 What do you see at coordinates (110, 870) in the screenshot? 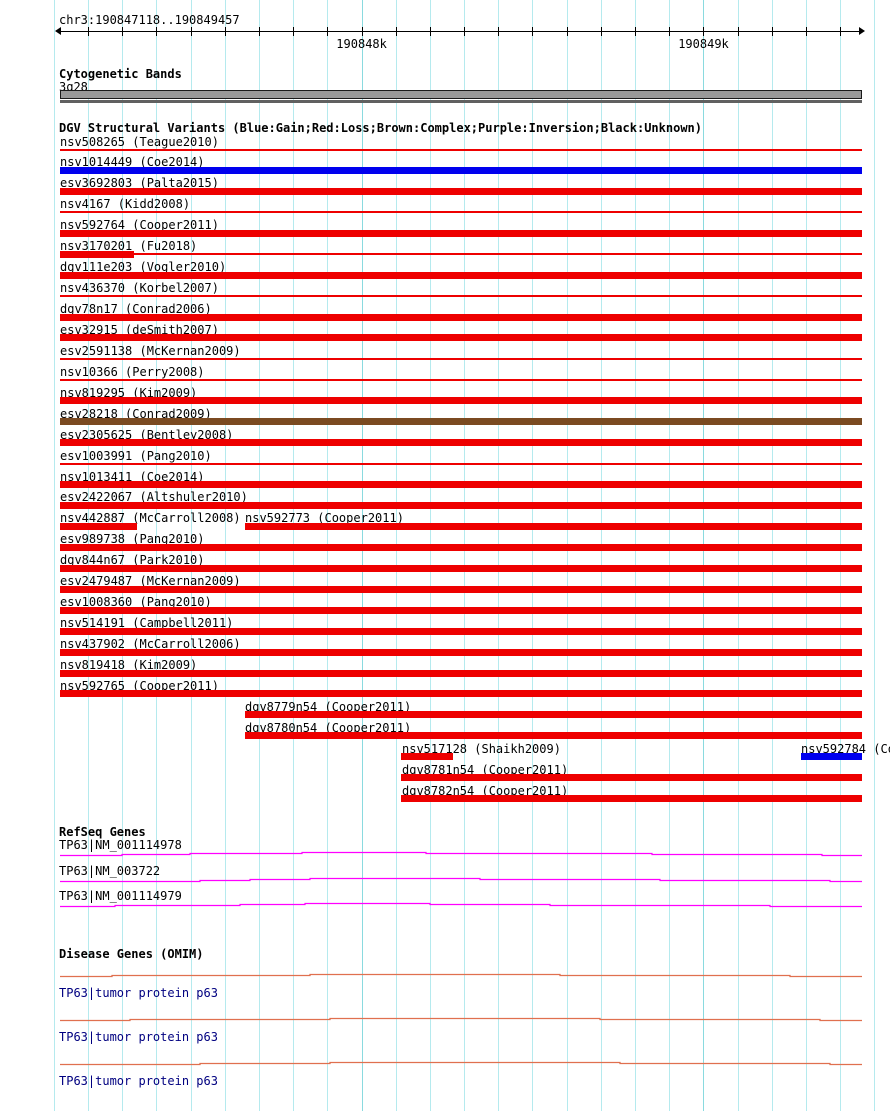
I see `transcript-label: TP63|NM_003722` at bounding box center [110, 870].